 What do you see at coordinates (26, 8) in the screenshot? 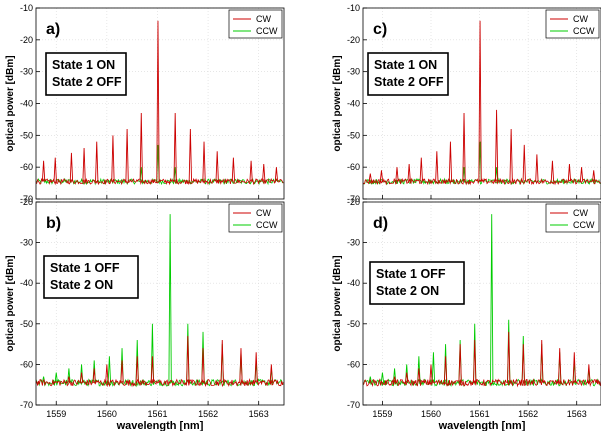
I see `y-tick-label: -10` at bounding box center [26, 8].